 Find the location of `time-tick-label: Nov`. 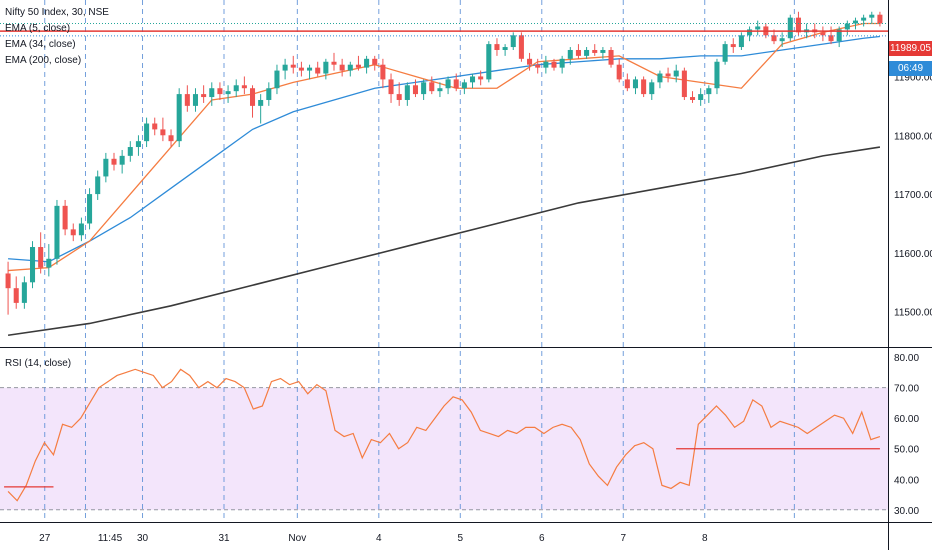

time-tick-label: Nov is located at coordinates (297, 538).